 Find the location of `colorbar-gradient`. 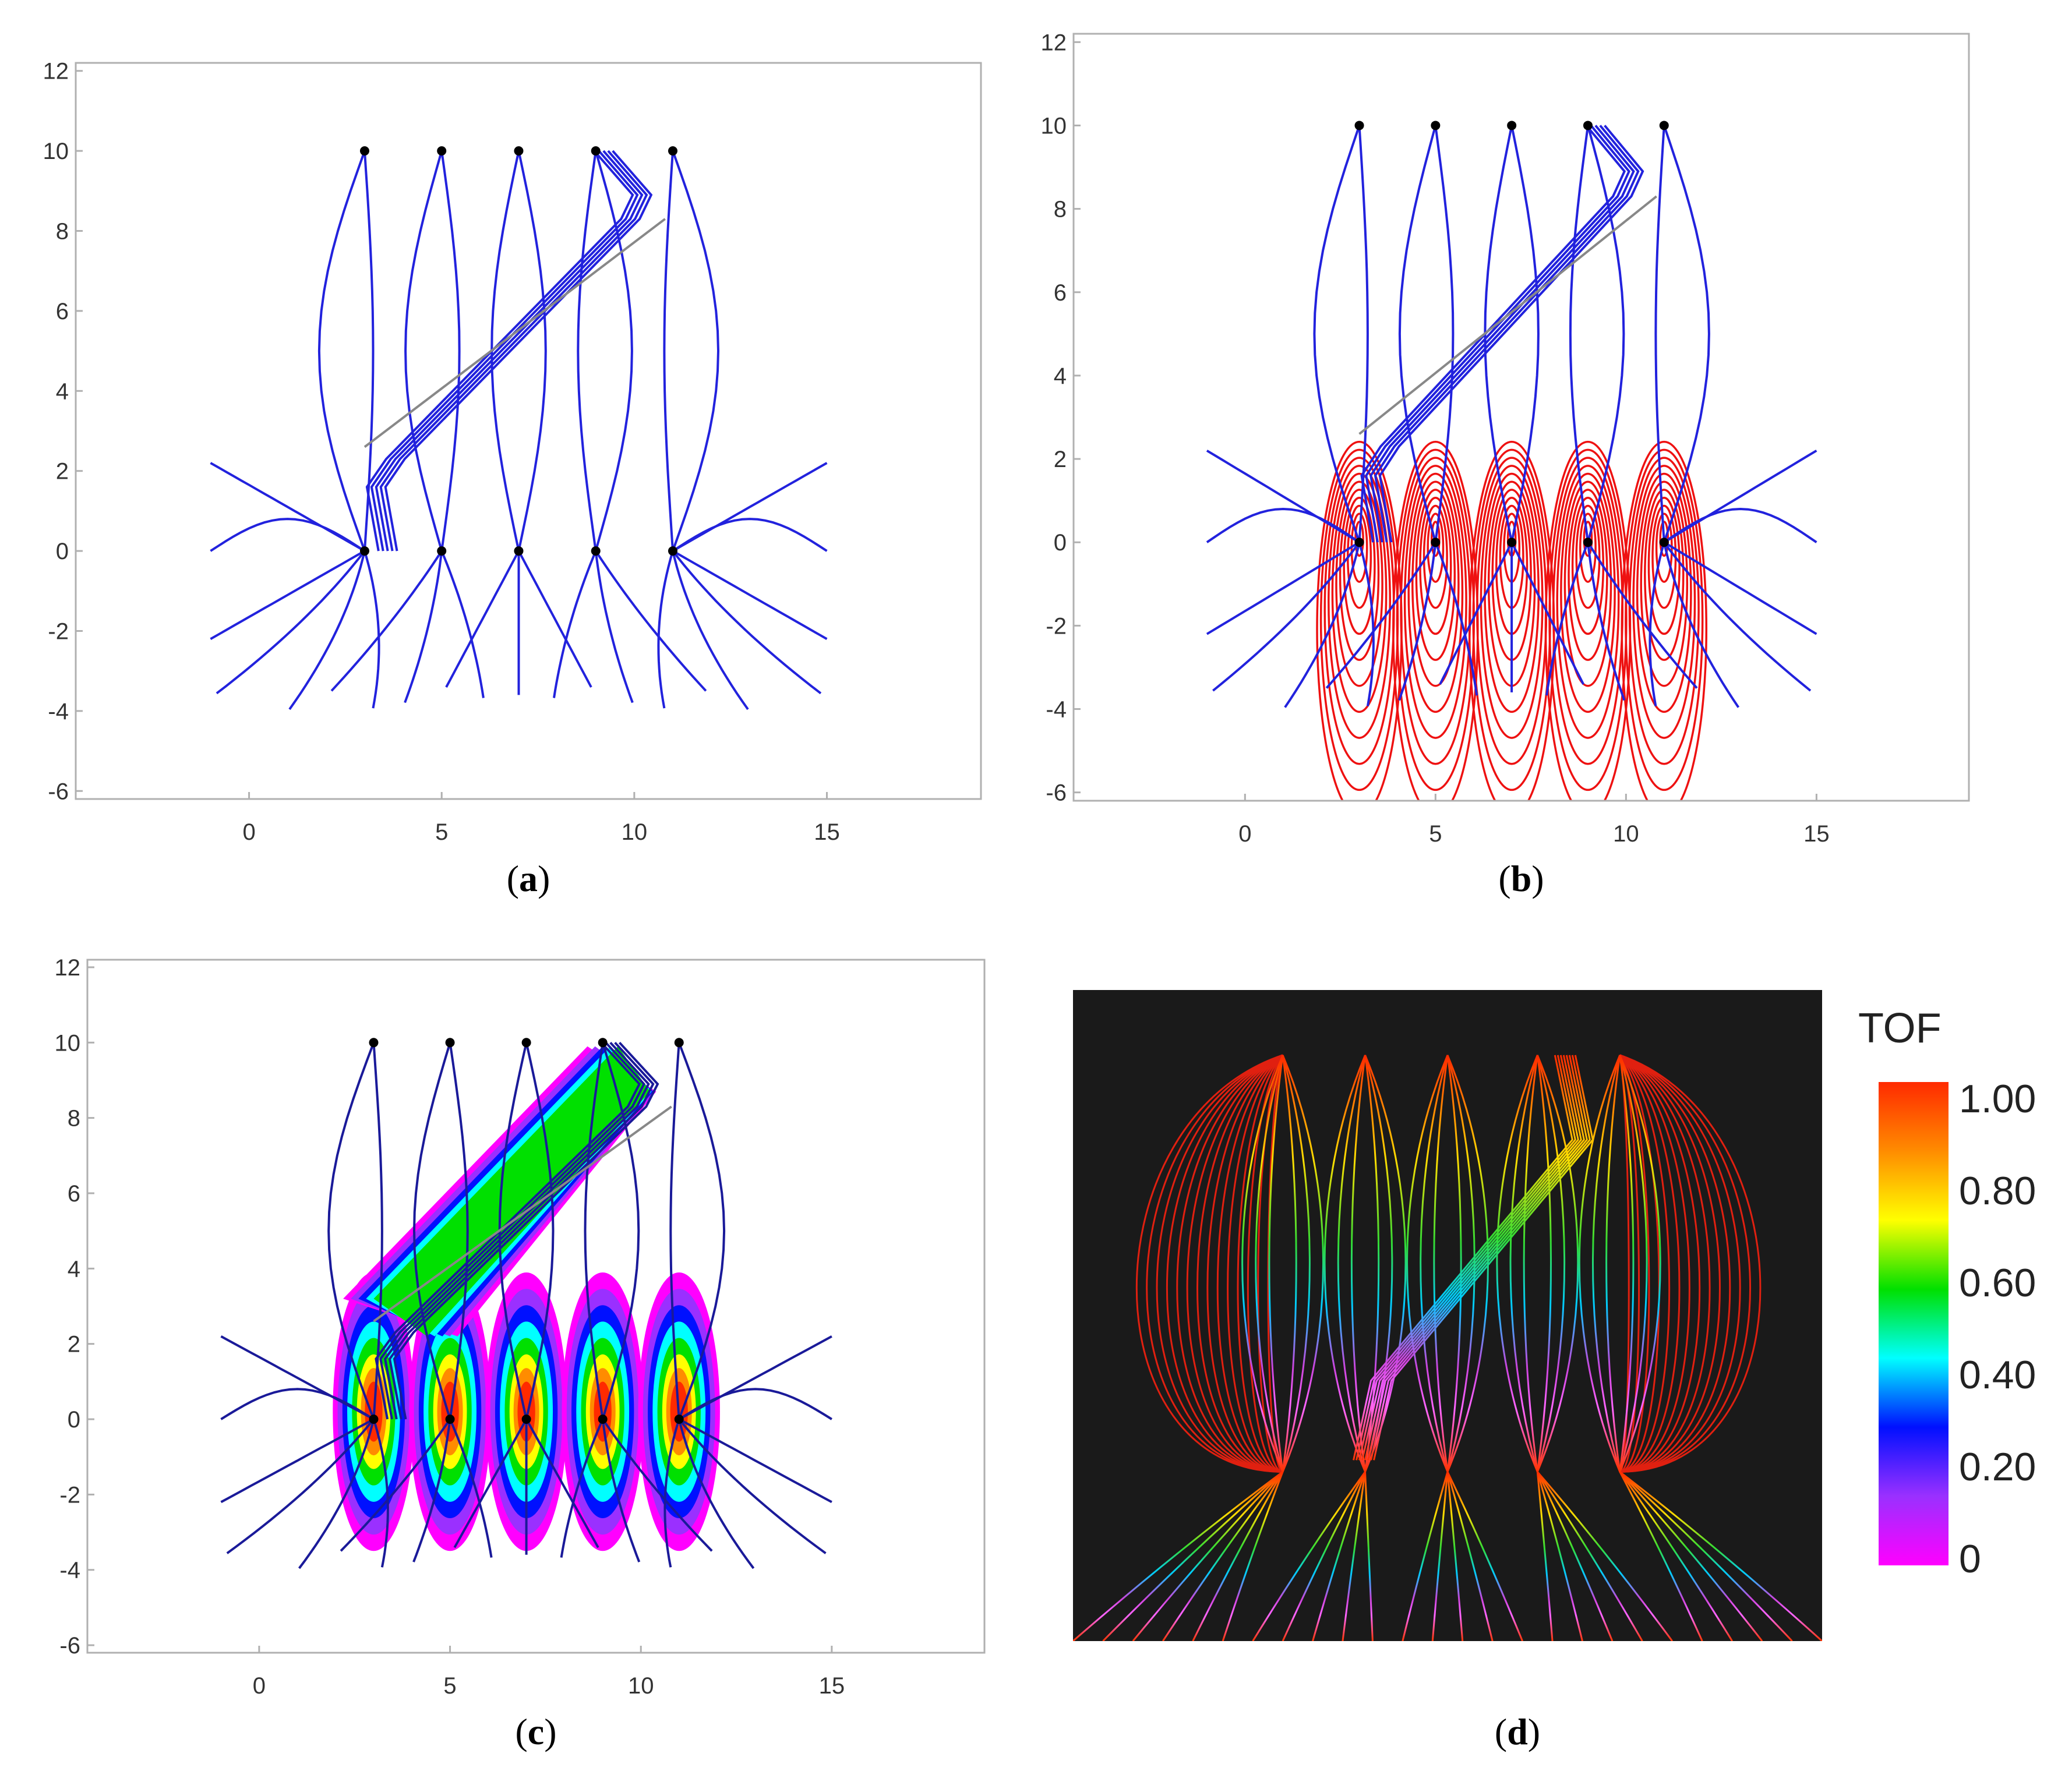

colorbar-gradient is located at coordinates (1914, 1324).